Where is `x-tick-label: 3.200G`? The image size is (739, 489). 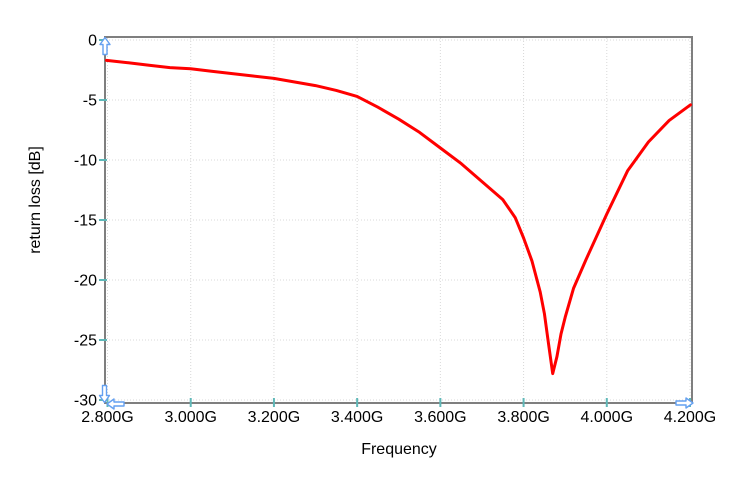 x-tick-label: 3.200G is located at coordinates (274, 417).